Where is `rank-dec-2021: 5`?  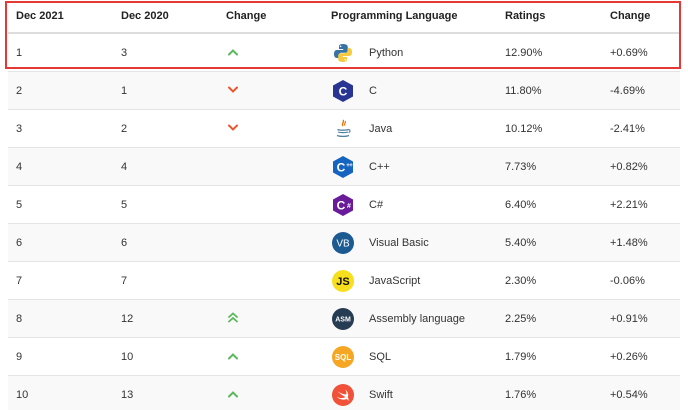
rank-dec-2021: 5 is located at coordinates (60, 204).